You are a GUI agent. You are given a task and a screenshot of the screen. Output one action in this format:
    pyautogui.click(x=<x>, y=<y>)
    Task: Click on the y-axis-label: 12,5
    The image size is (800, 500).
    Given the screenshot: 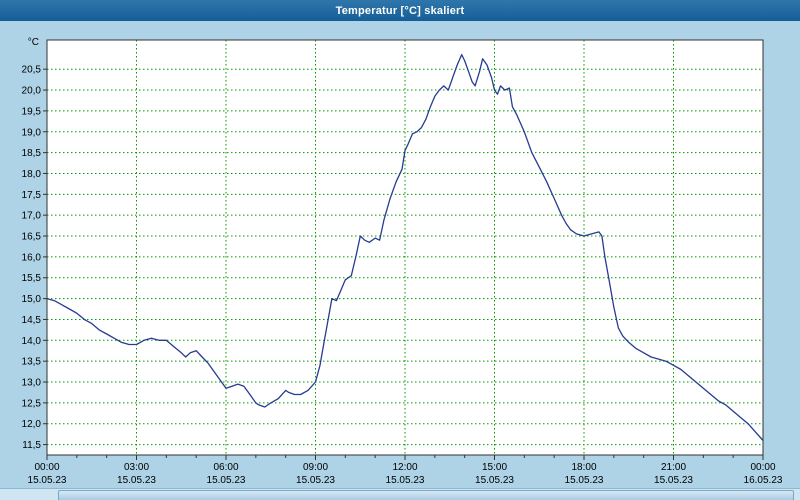 What is the action you would take?
    pyautogui.click(x=32, y=403)
    